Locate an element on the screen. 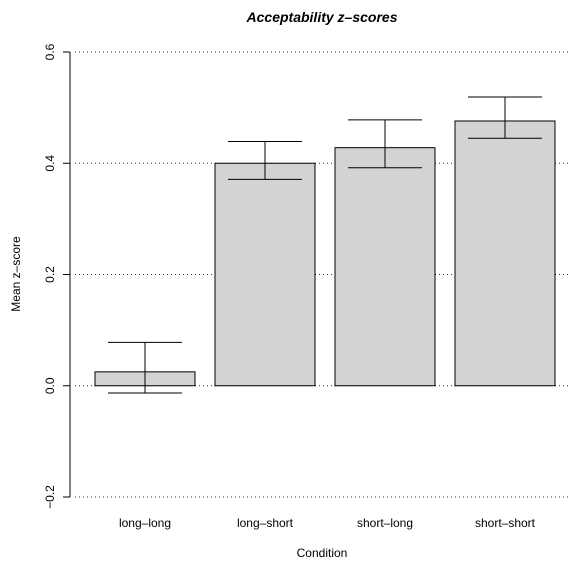  x-tick-label-0: long–long is located at coordinates (145, 523).